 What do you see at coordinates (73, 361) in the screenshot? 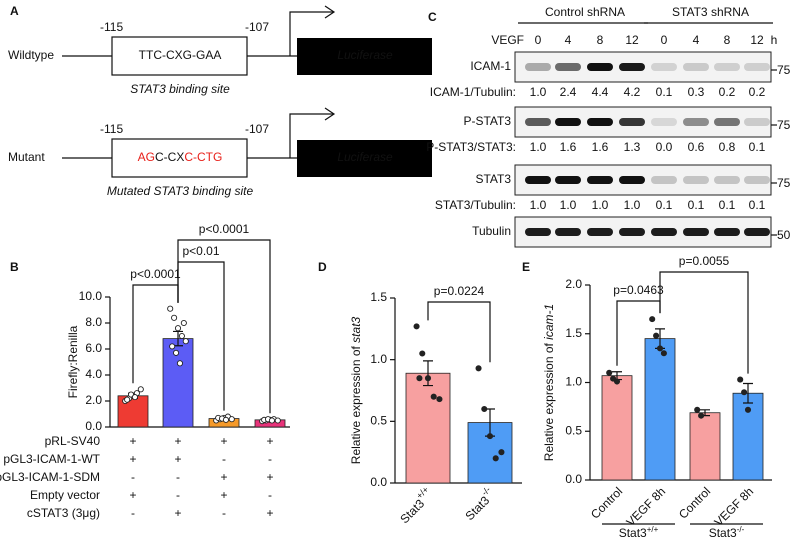
I see `y-label-text: Firefly:Renilla` at bounding box center [73, 361].